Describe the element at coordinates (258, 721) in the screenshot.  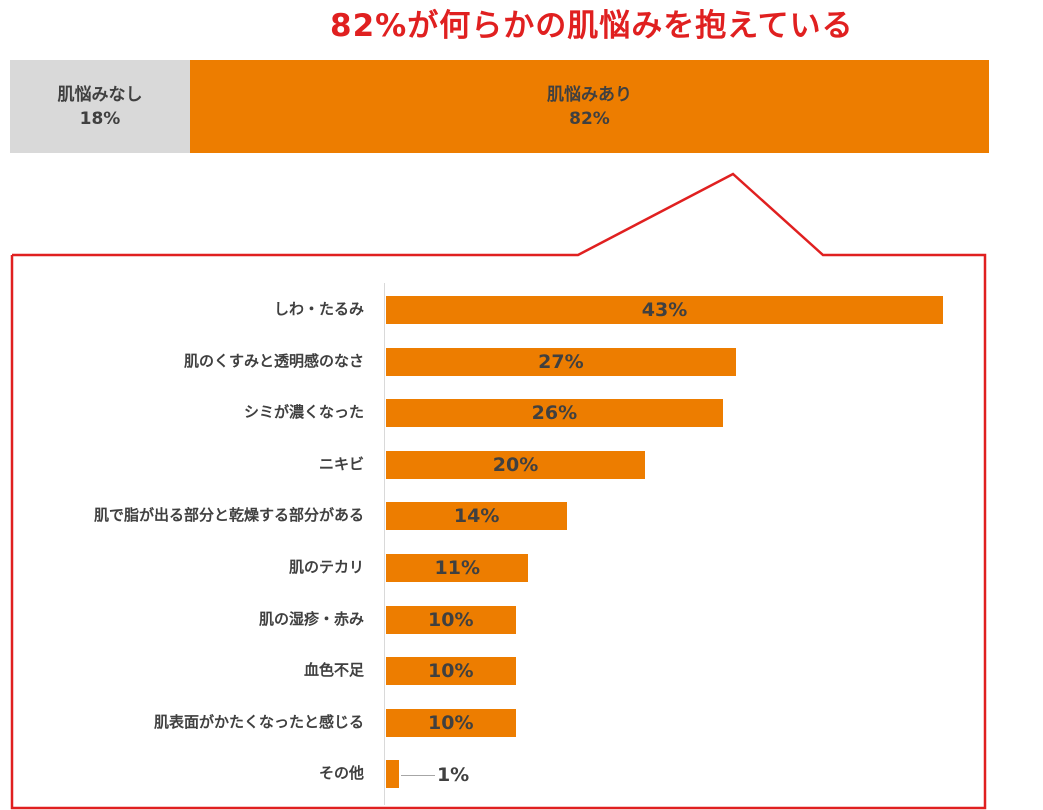
I see `category-label: 肌表面がかたくなったと感じる` at that location.